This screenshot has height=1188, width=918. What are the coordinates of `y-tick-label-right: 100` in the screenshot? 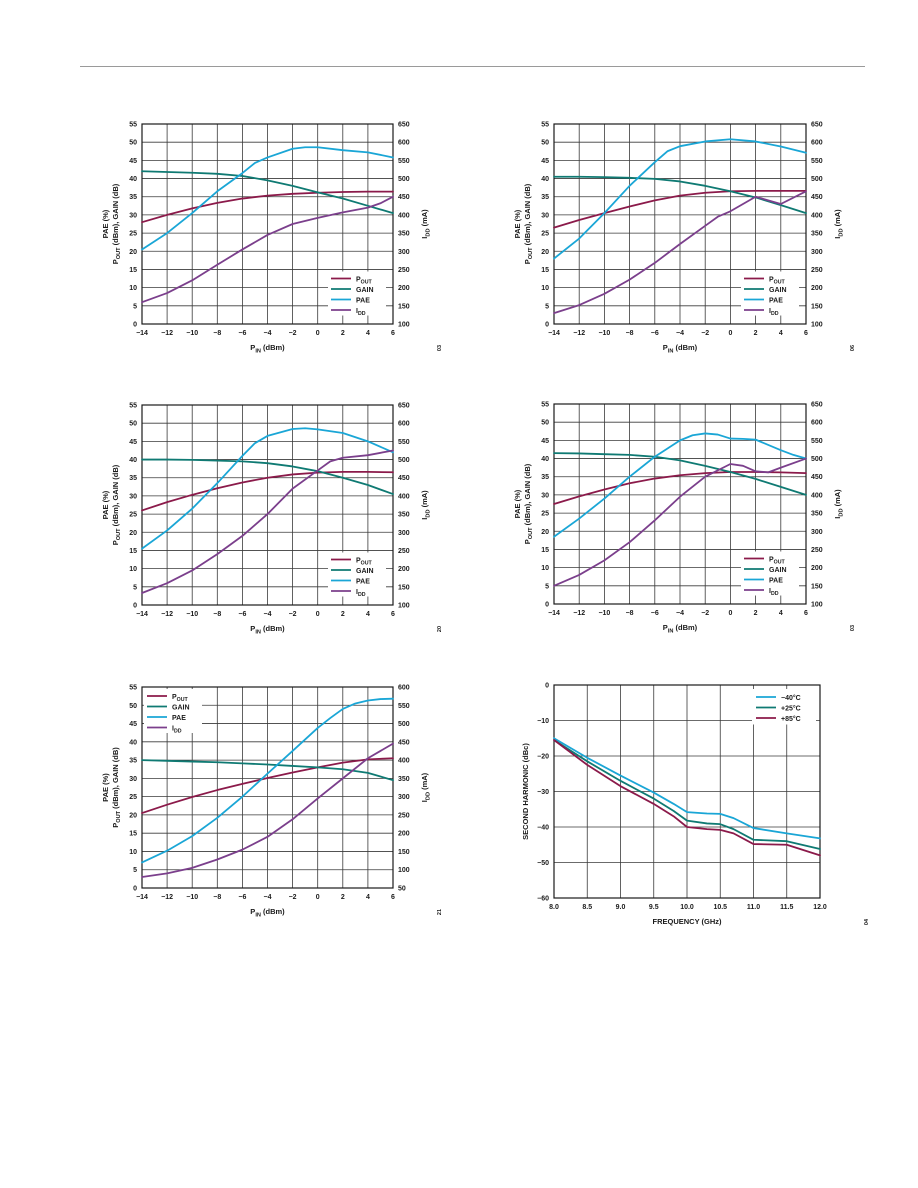 It's located at (817, 605).